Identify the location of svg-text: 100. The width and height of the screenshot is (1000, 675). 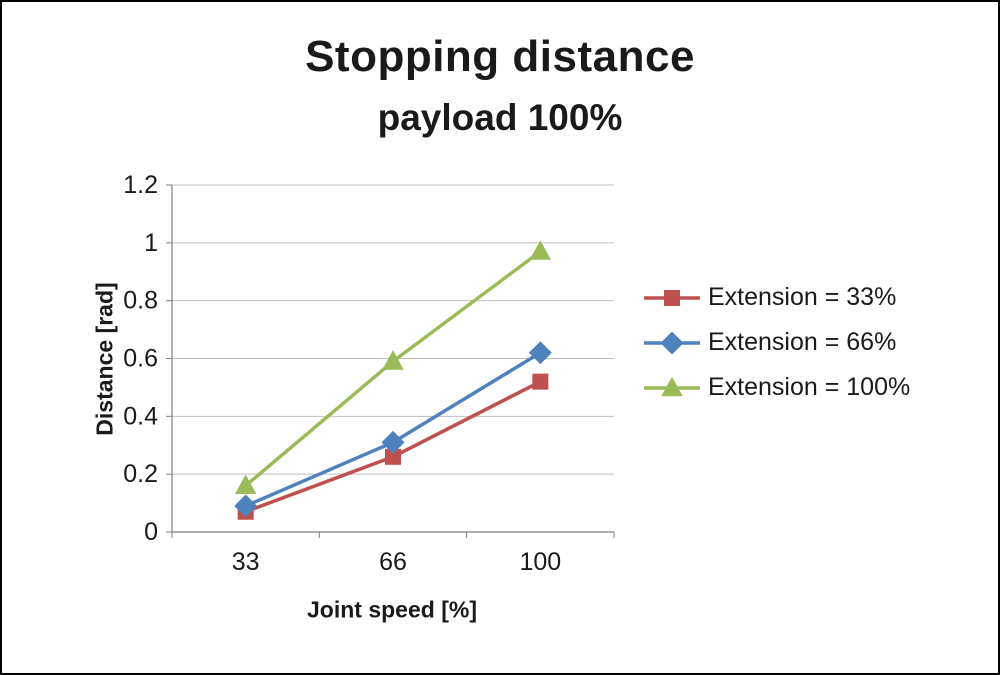
(540, 562).